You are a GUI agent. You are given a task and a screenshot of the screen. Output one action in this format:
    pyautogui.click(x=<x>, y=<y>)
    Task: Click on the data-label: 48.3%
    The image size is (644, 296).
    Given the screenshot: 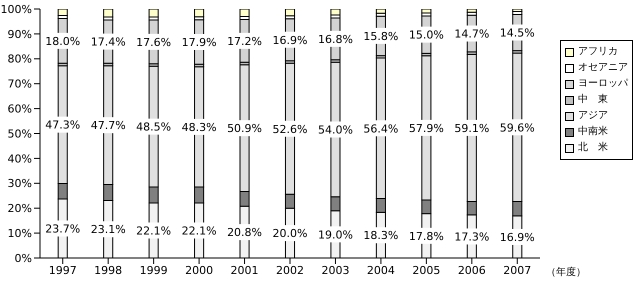 What is the action you would take?
    pyautogui.click(x=199, y=127)
    